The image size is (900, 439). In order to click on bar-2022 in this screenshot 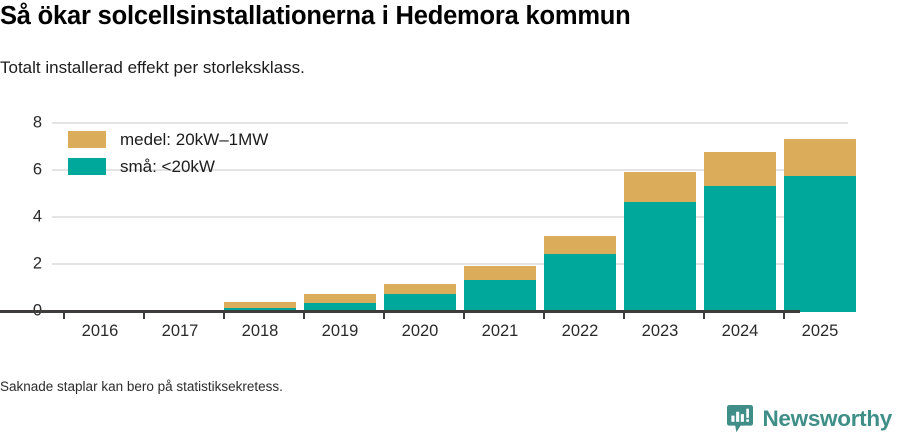, I will do `click(580, 273)`.